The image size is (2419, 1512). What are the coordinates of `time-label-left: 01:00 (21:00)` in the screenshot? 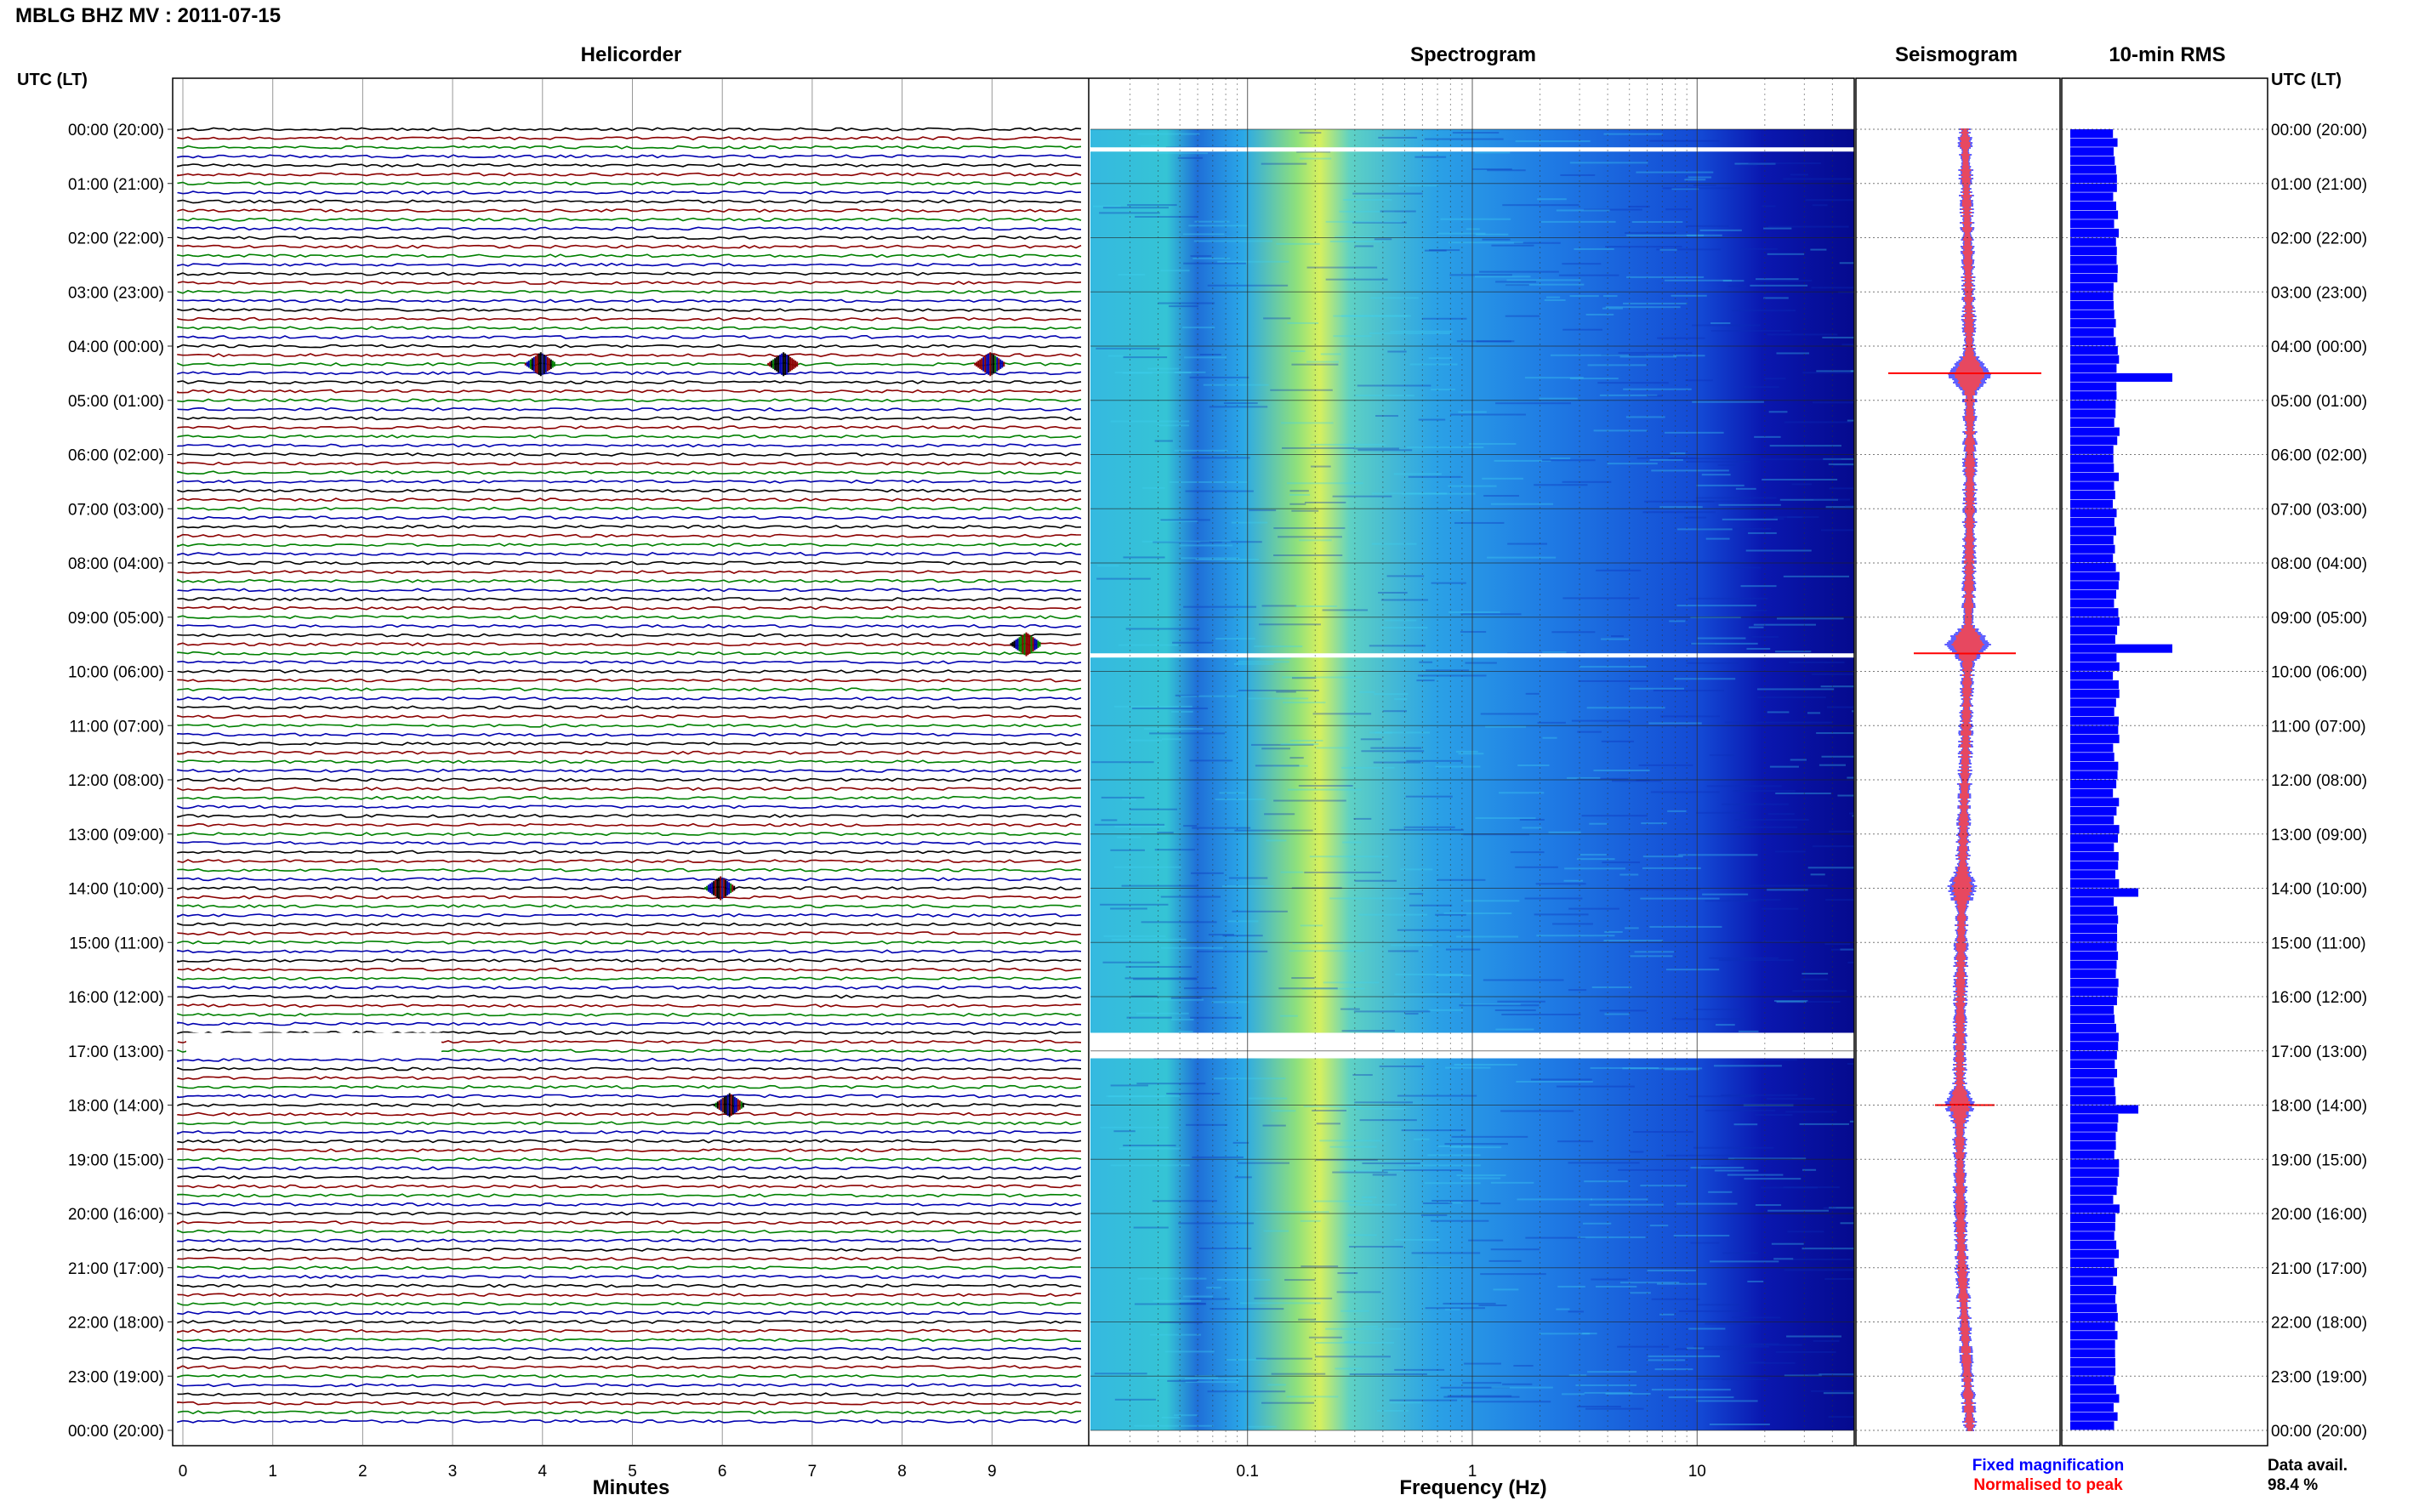 It's located at (116, 185).